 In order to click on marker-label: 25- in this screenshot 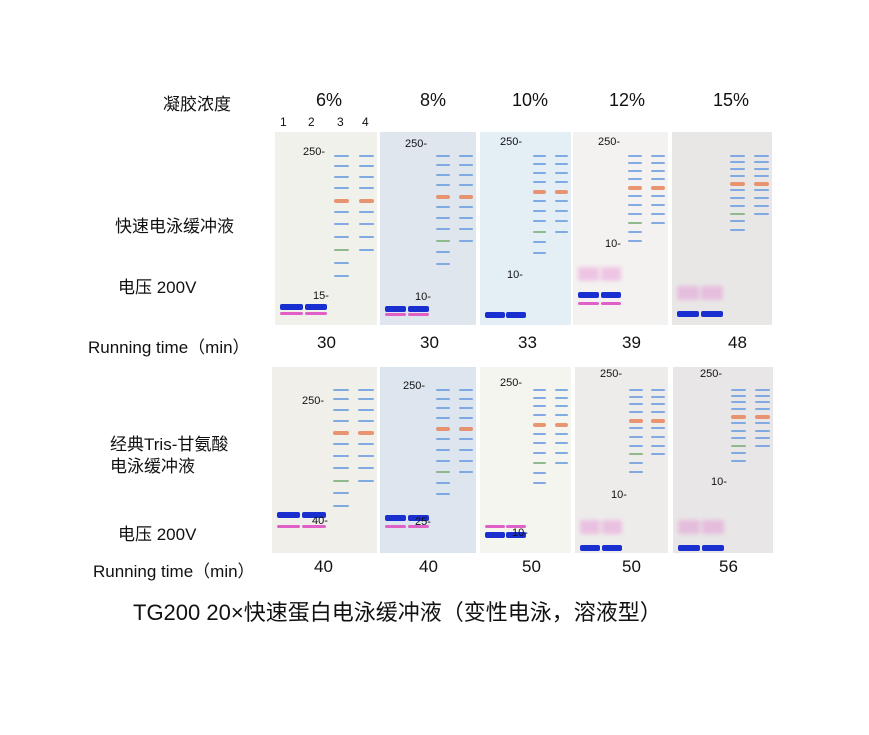, I will do `click(423, 522)`.